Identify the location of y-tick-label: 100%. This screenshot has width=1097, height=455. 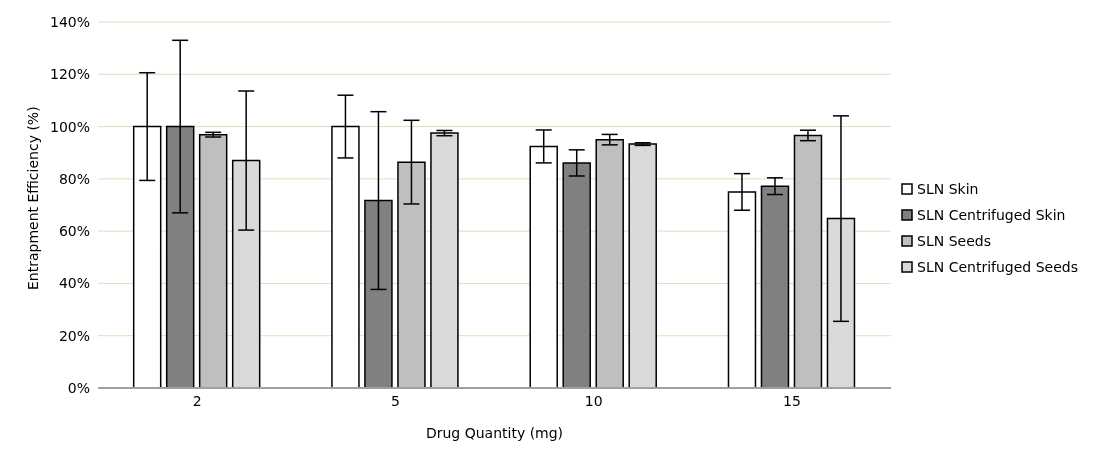
(69, 126).